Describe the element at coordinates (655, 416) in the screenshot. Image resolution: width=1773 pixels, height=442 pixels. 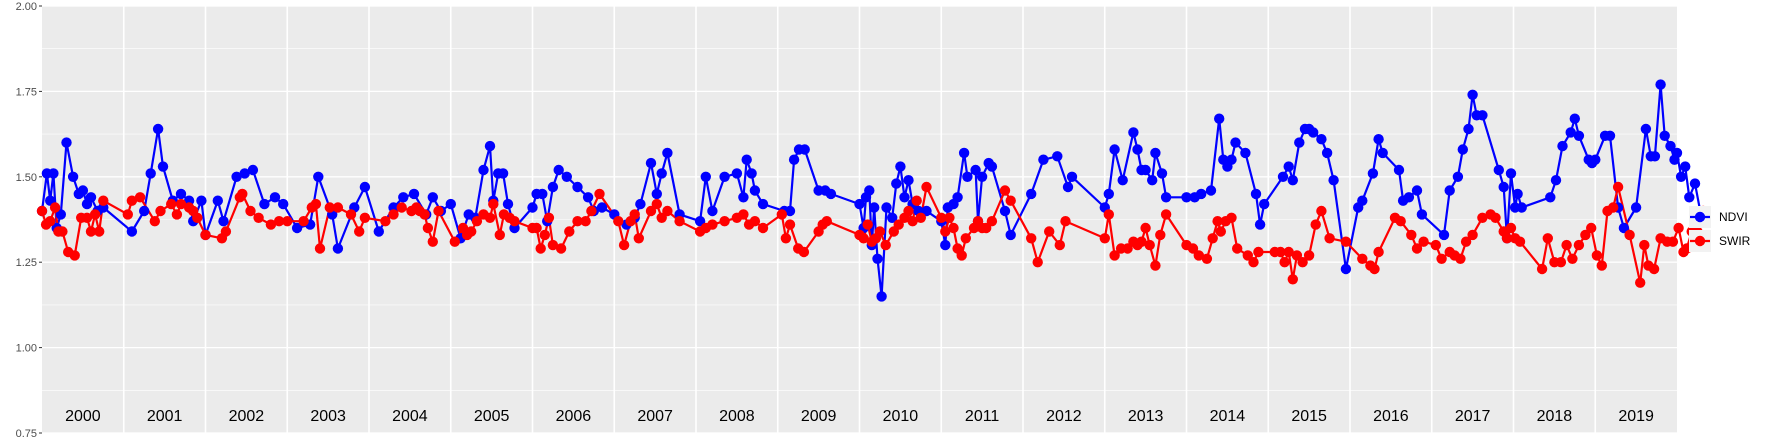
I see `year-label: 2007` at that location.